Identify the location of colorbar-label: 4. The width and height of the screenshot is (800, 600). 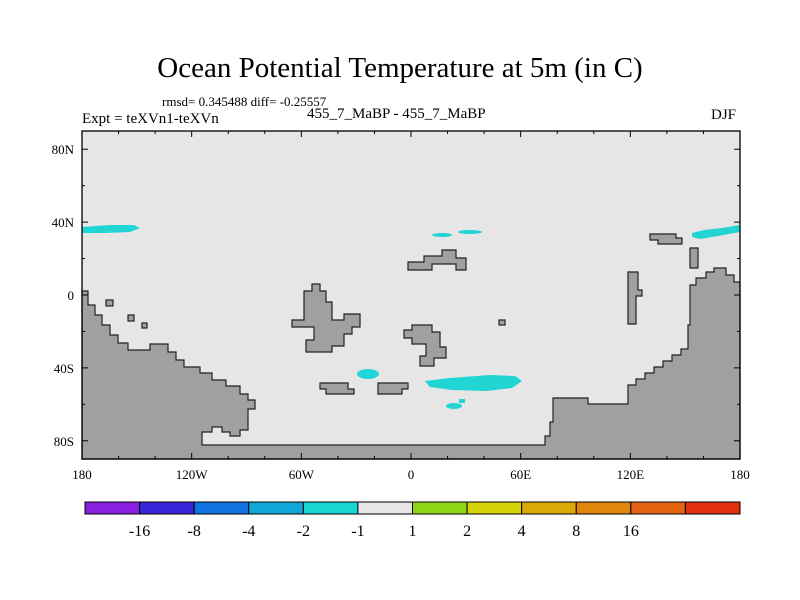
(522, 531).